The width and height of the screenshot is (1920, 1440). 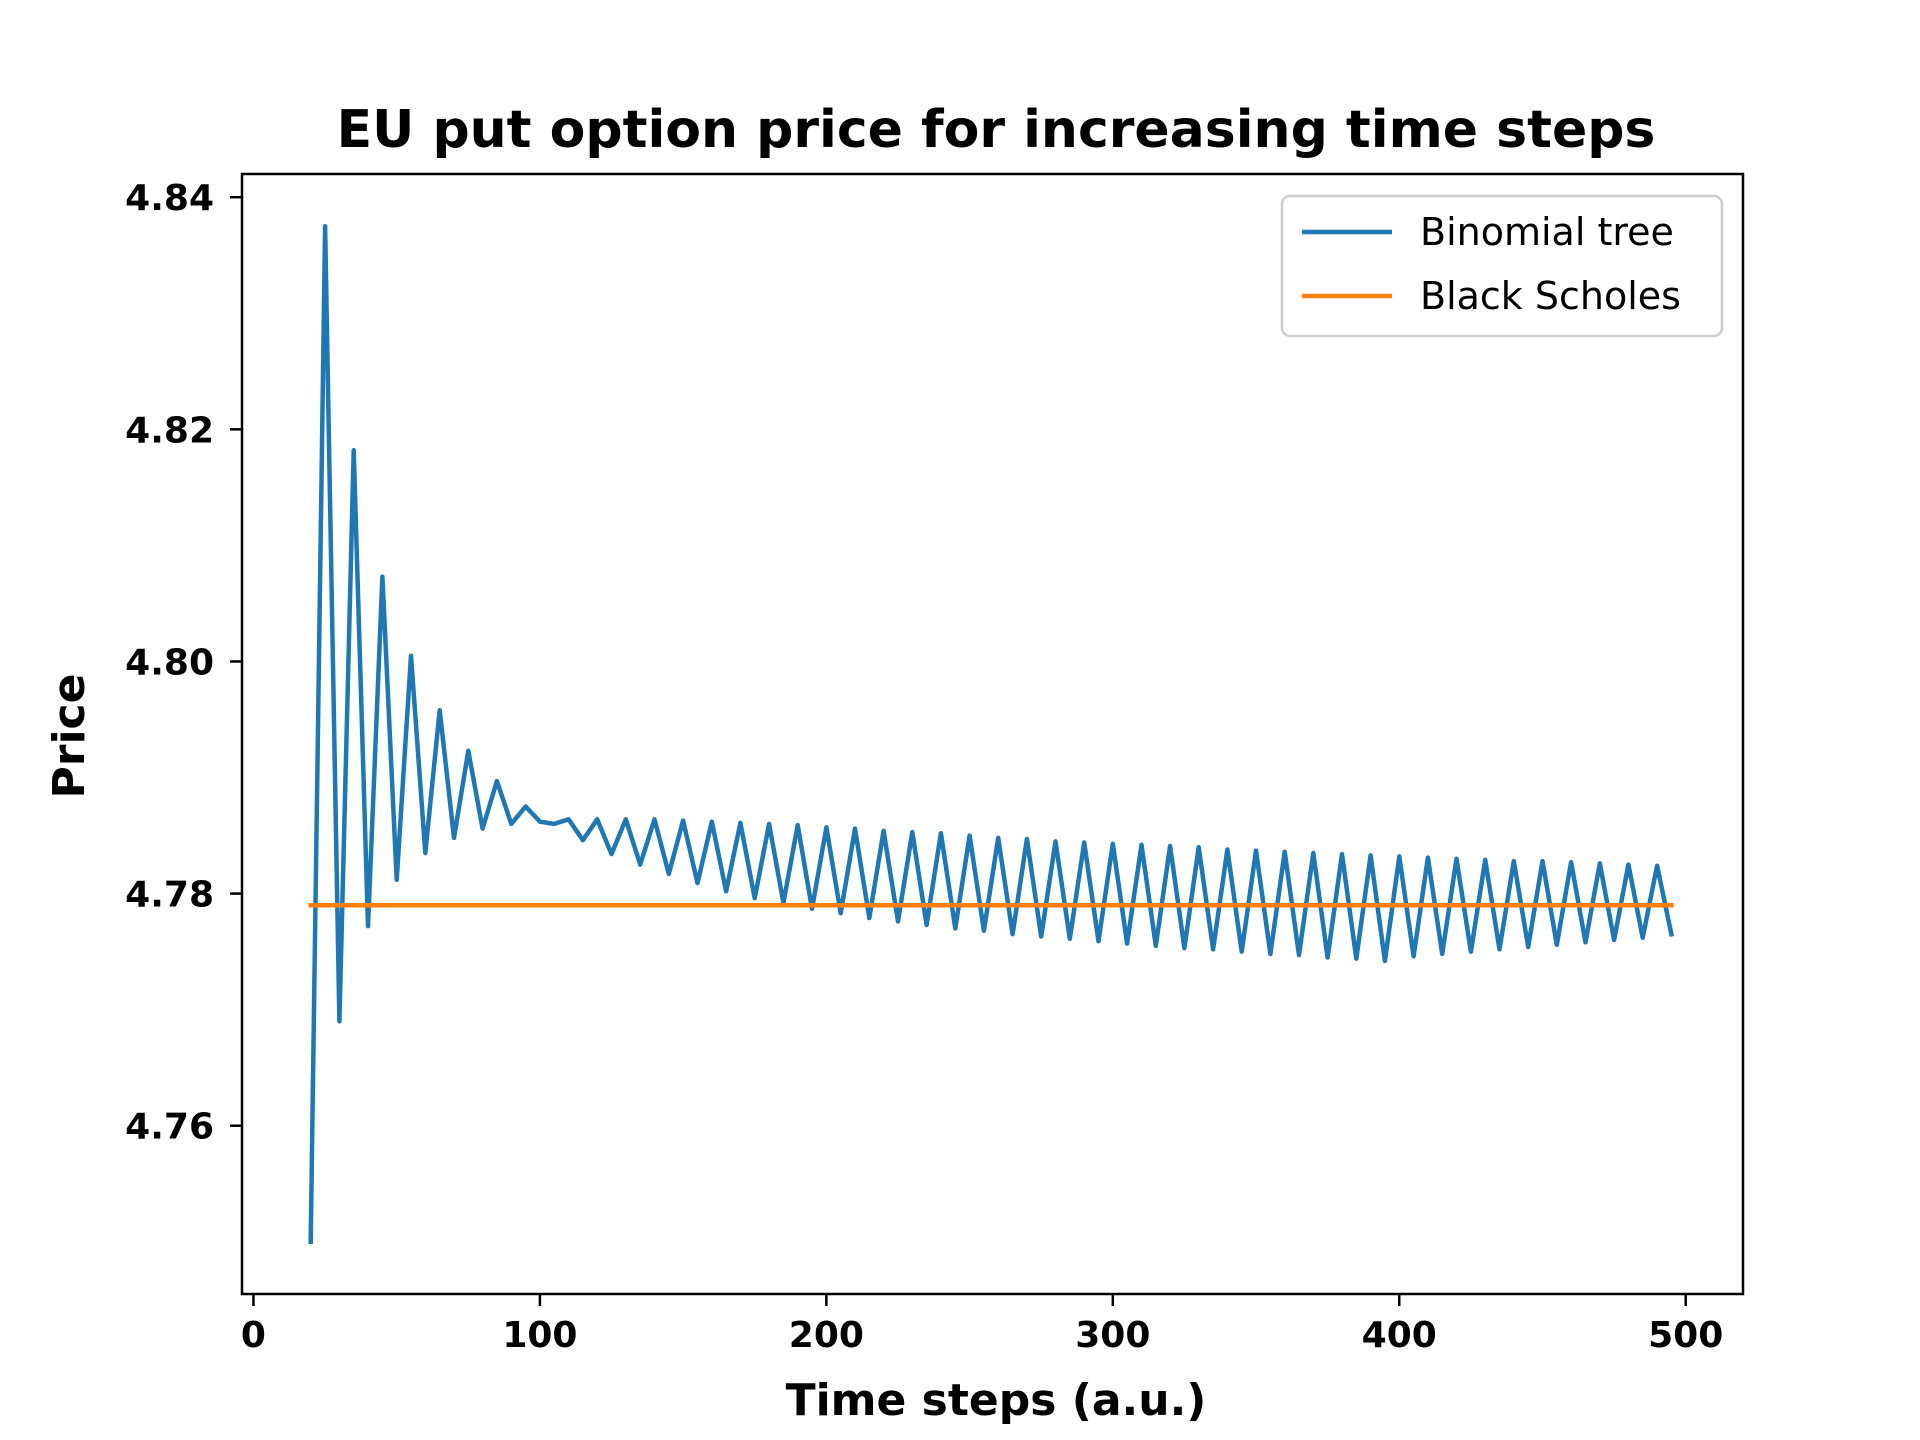 I want to click on legend-label-1: Binomial tree, so click(x=1547, y=232).